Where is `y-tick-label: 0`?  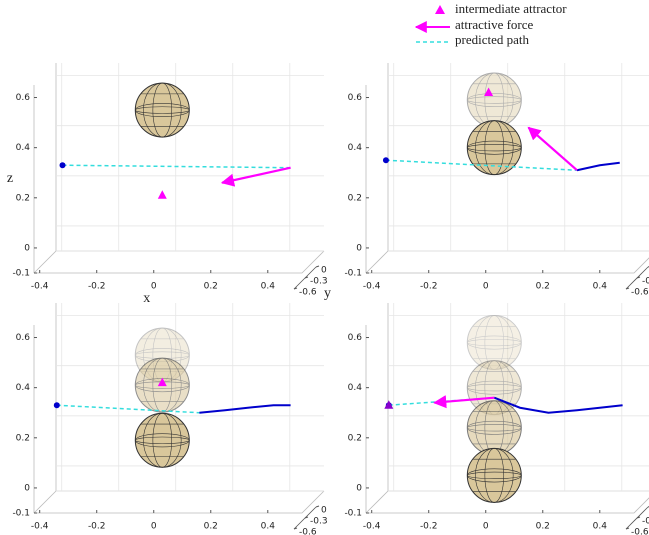
y-tick-label: 0 is located at coordinates (324, 511).